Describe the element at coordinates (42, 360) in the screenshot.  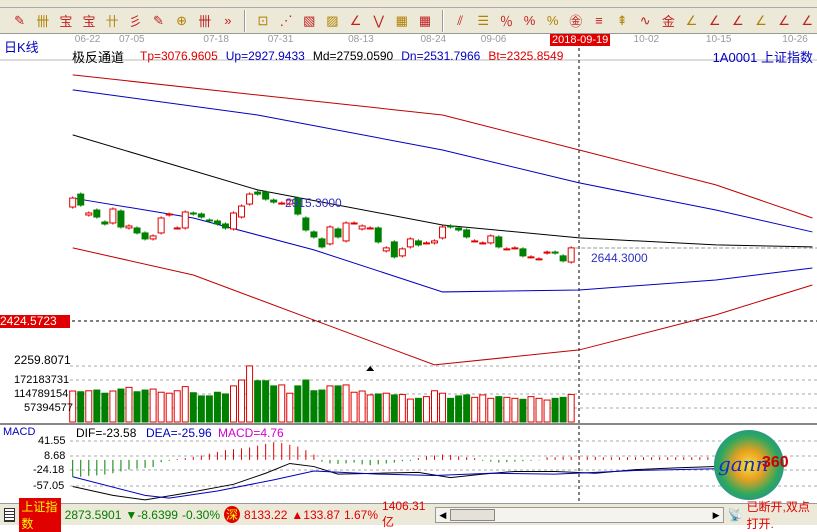
I see `axis-low-label: 2259.8071` at that location.